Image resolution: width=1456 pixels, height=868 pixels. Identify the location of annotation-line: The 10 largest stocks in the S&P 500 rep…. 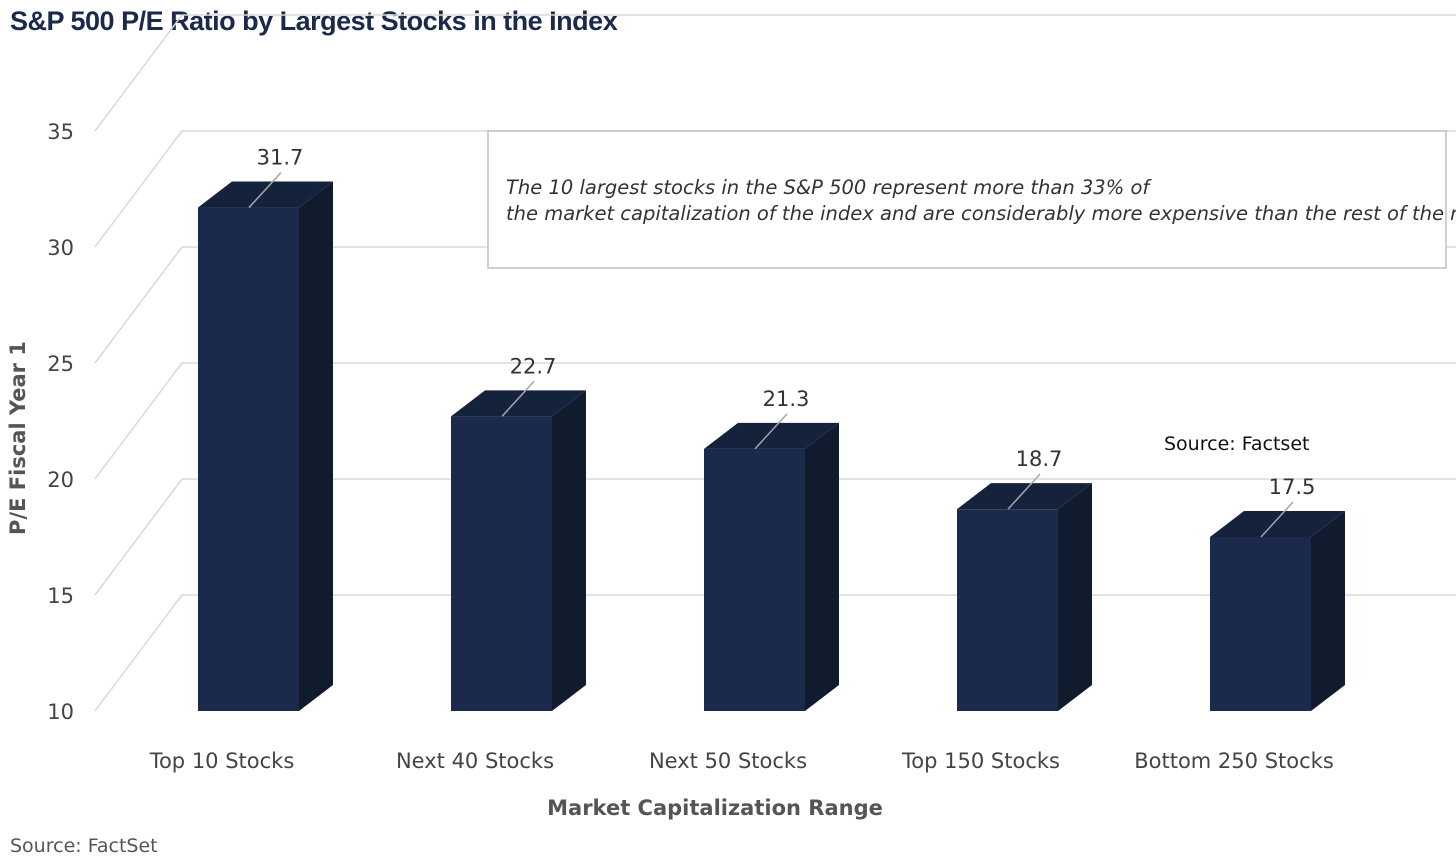
(829, 187).